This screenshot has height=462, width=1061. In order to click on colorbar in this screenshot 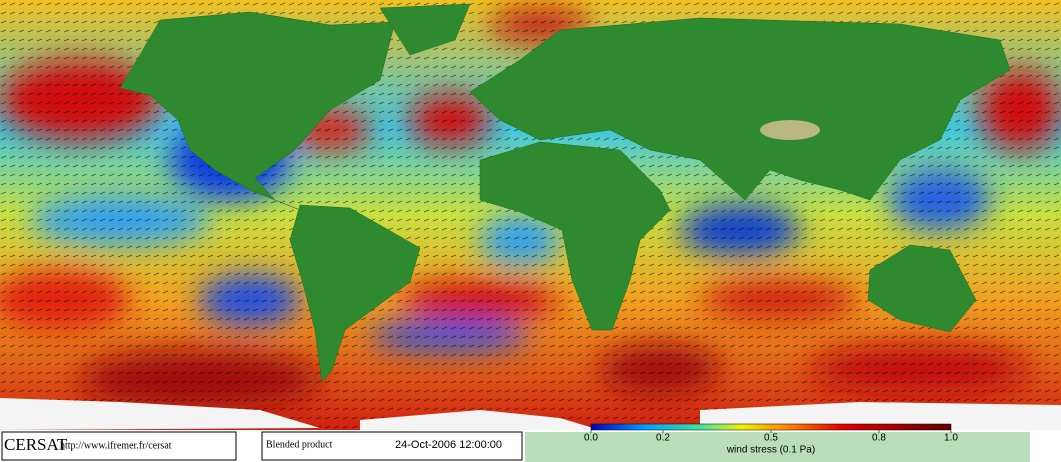, I will do `click(771, 427)`.